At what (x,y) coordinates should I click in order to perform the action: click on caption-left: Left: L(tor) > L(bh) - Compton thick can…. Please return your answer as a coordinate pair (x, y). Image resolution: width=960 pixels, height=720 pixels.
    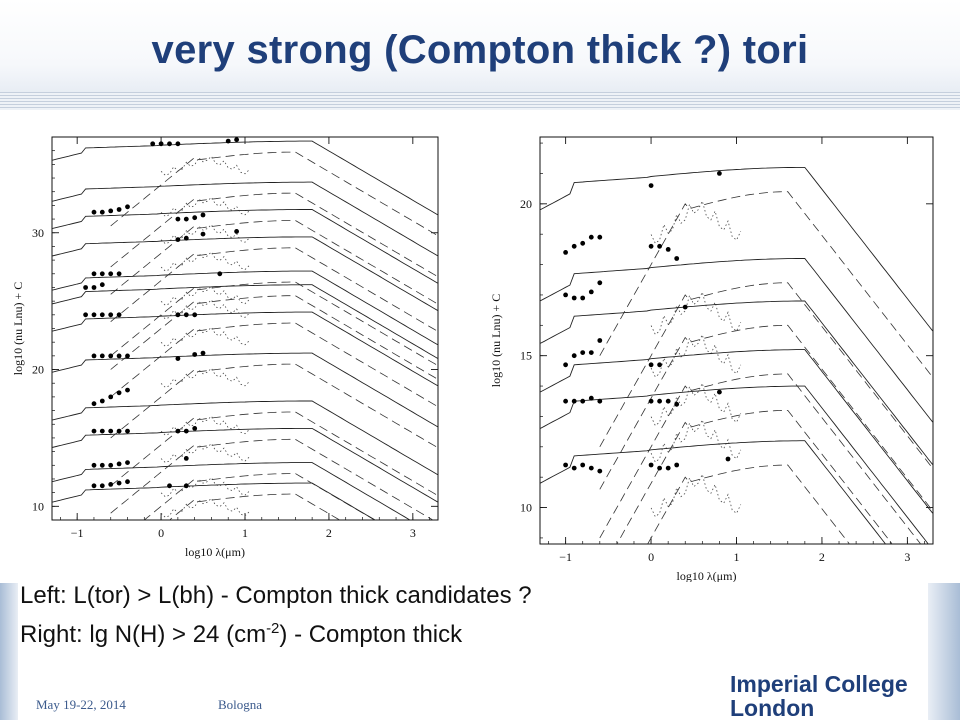
    Looking at the image, I should click on (276, 596).